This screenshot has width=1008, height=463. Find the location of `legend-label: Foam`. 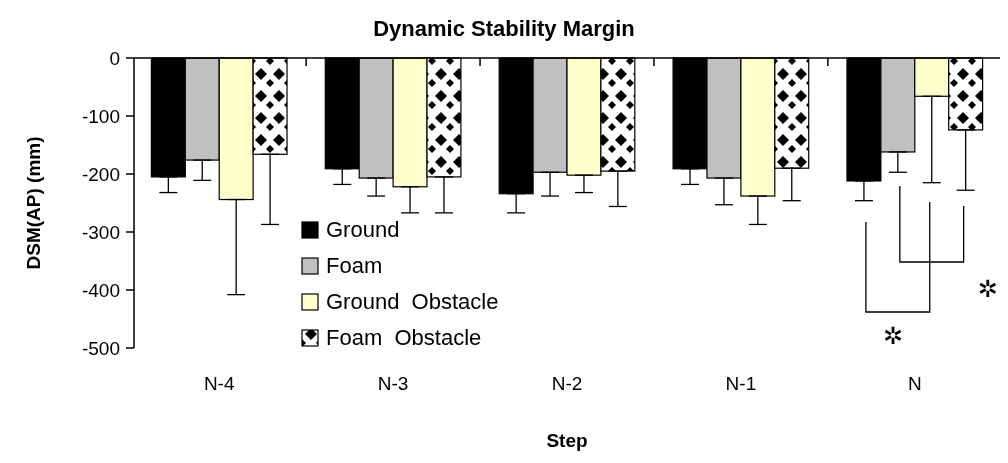

legend-label: Foam is located at coordinates (354, 265).